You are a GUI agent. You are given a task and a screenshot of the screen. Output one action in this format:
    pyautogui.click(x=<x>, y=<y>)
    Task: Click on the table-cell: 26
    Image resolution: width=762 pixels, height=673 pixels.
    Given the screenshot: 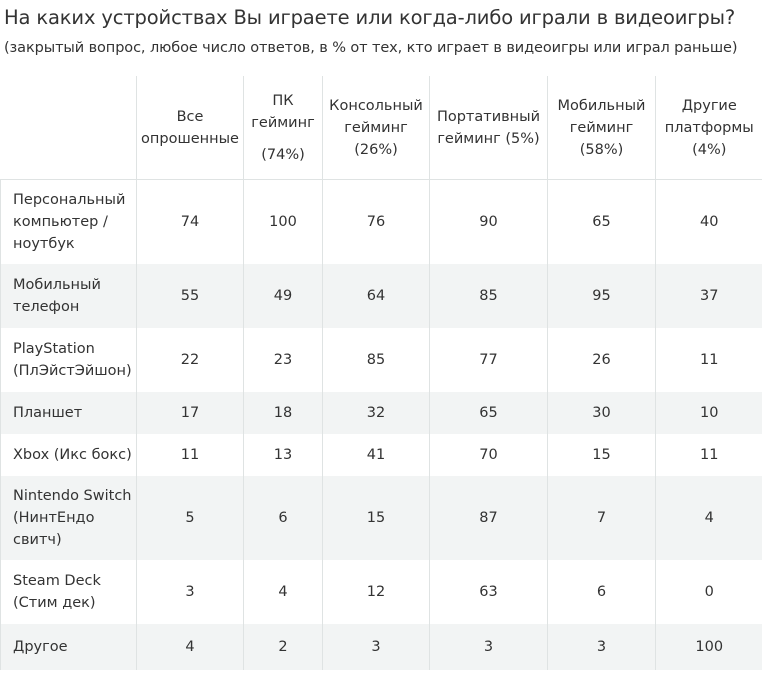 What is the action you would take?
    pyautogui.click(x=601, y=360)
    